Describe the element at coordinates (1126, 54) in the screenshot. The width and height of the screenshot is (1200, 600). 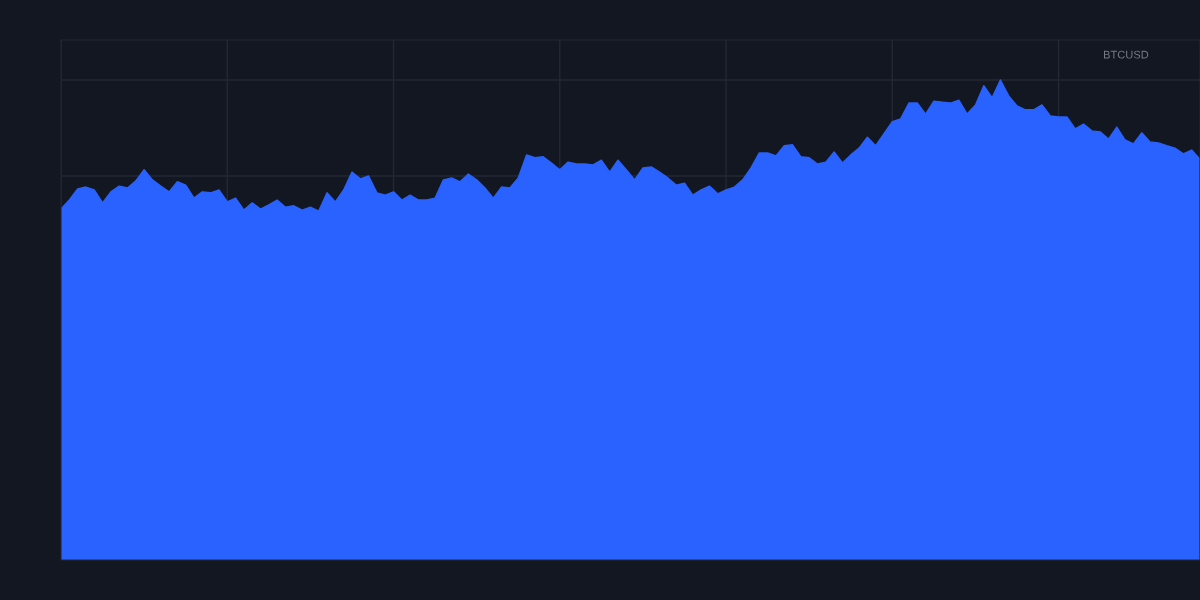
I see `text: BTCUSD` at that location.